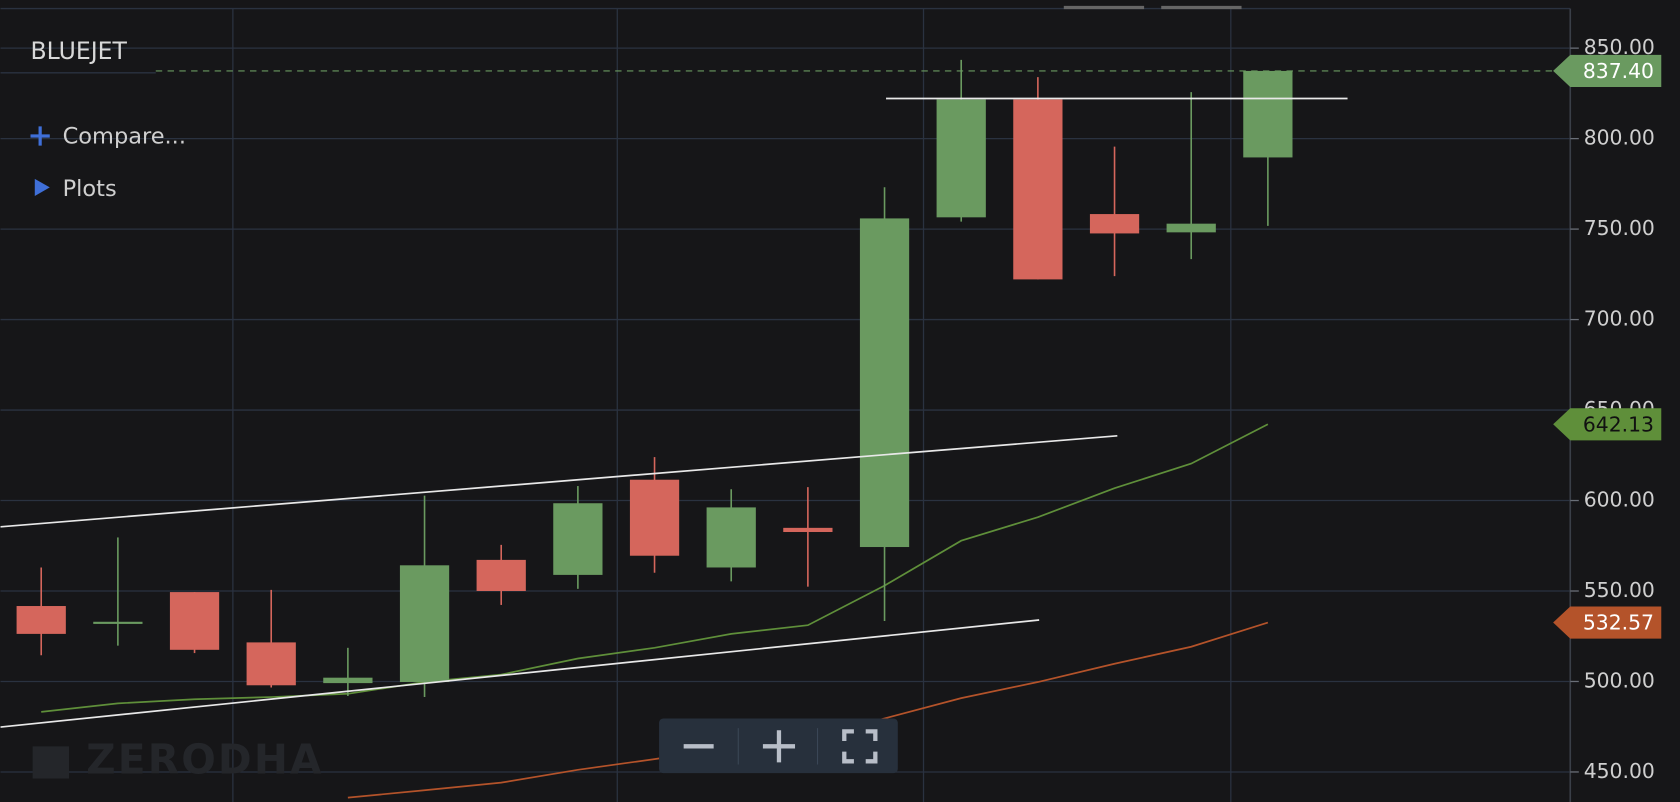  Describe the element at coordinates (1618, 424) in the screenshot. I see `price-tag-label: 642.13` at that location.